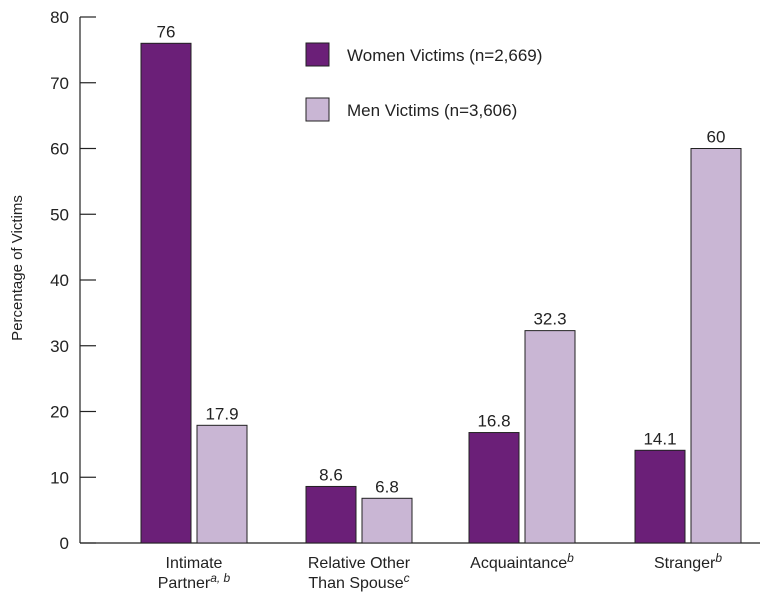  I want to click on data-label: 60, so click(716, 137).